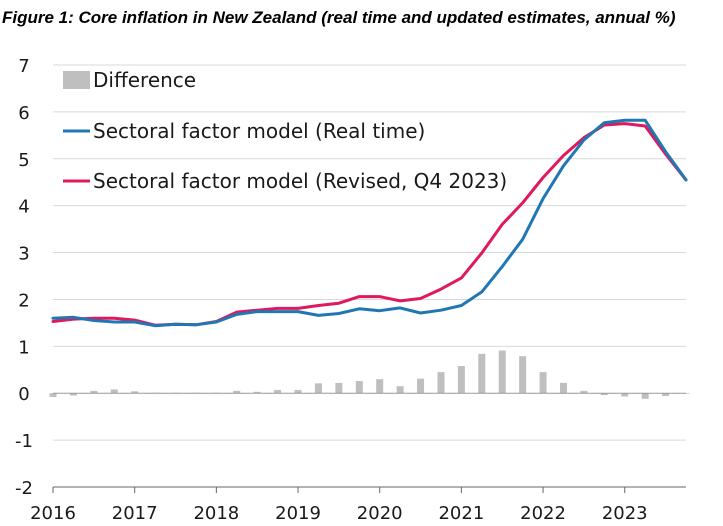 The image size is (723, 526). What do you see at coordinates (53, 513) in the screenshot?
I see `x-tick-label: 2016` at bounding box center [53, 513].